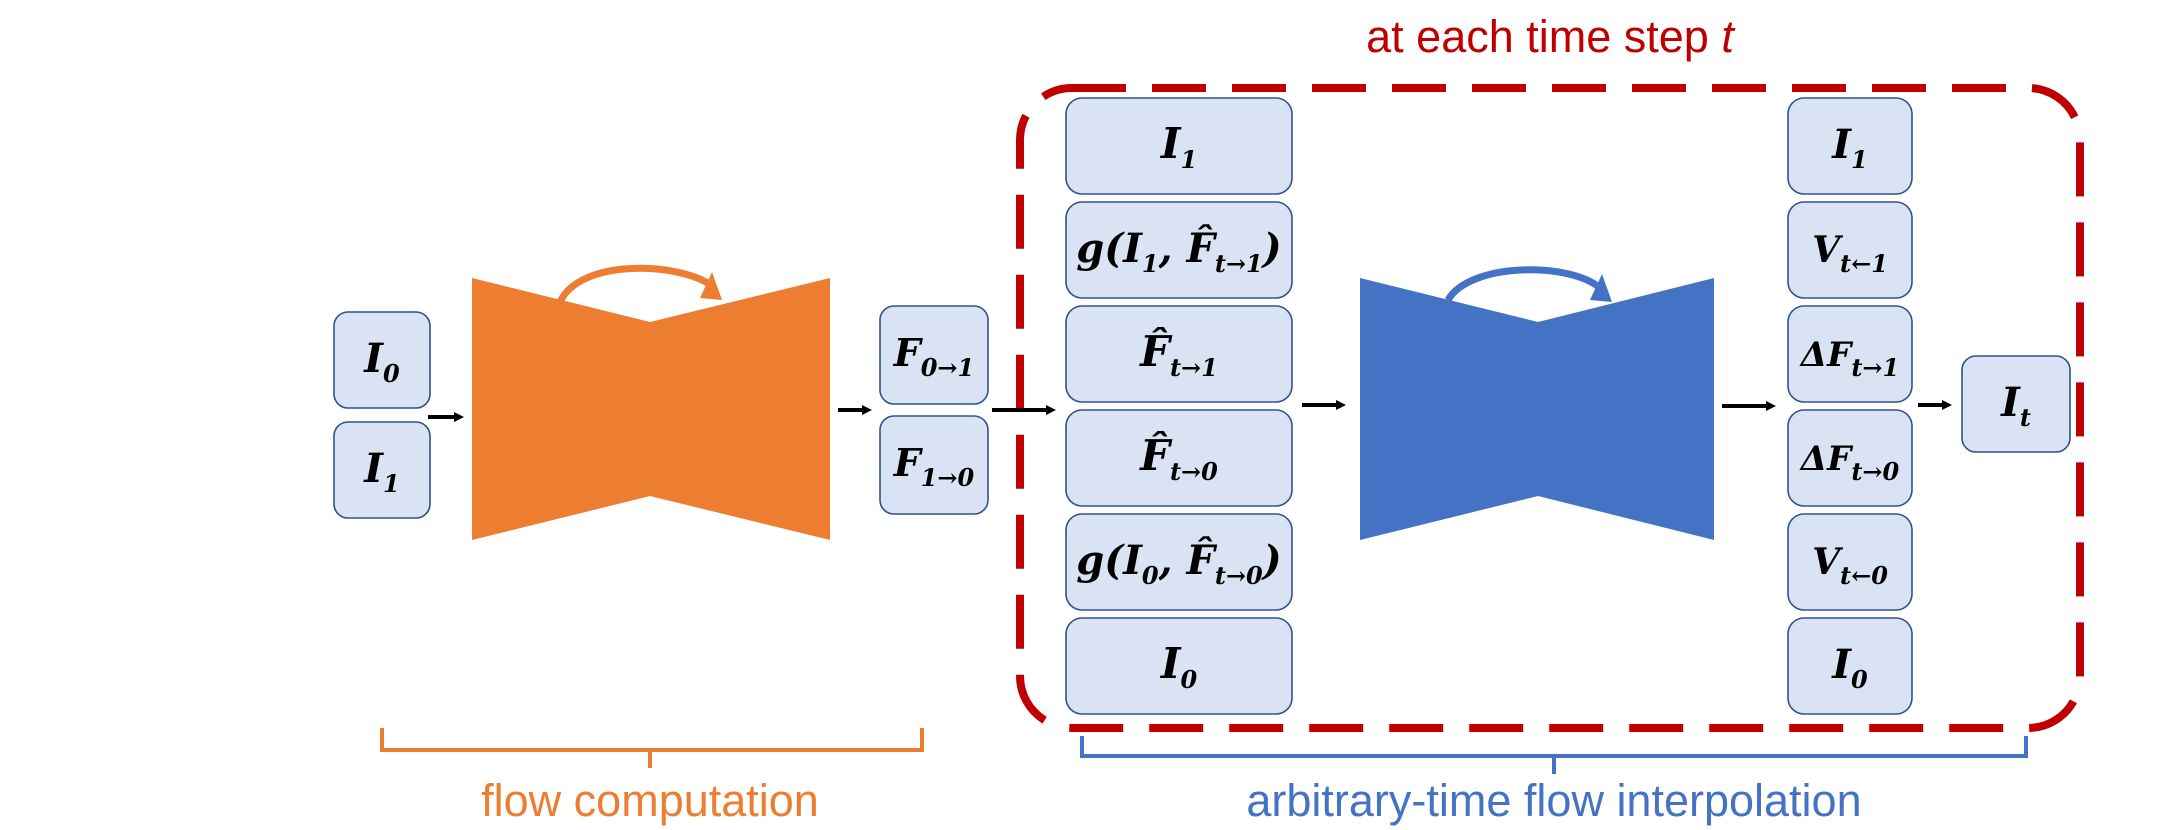  I want to click on stage-output-dFt1: ΔFt→1, so click(1850, 354).